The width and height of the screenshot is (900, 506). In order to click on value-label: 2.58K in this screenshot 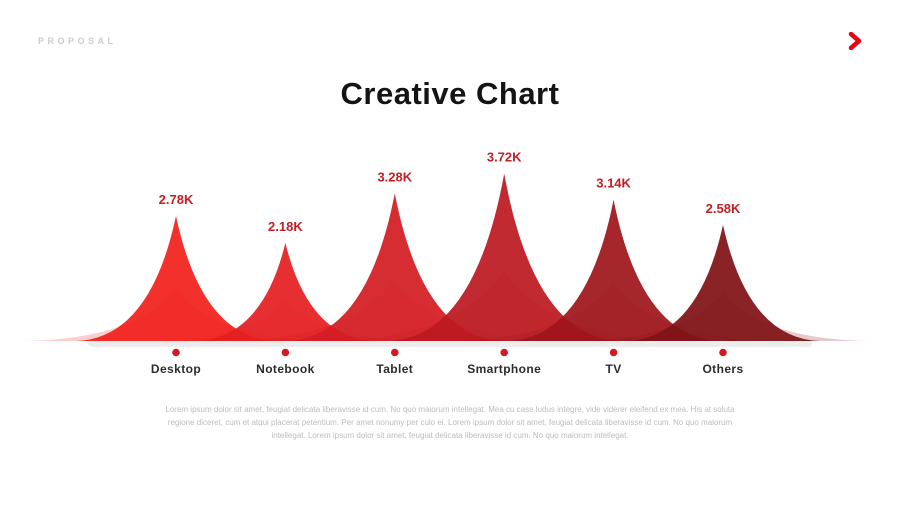, I will do `click(723, 208)`.